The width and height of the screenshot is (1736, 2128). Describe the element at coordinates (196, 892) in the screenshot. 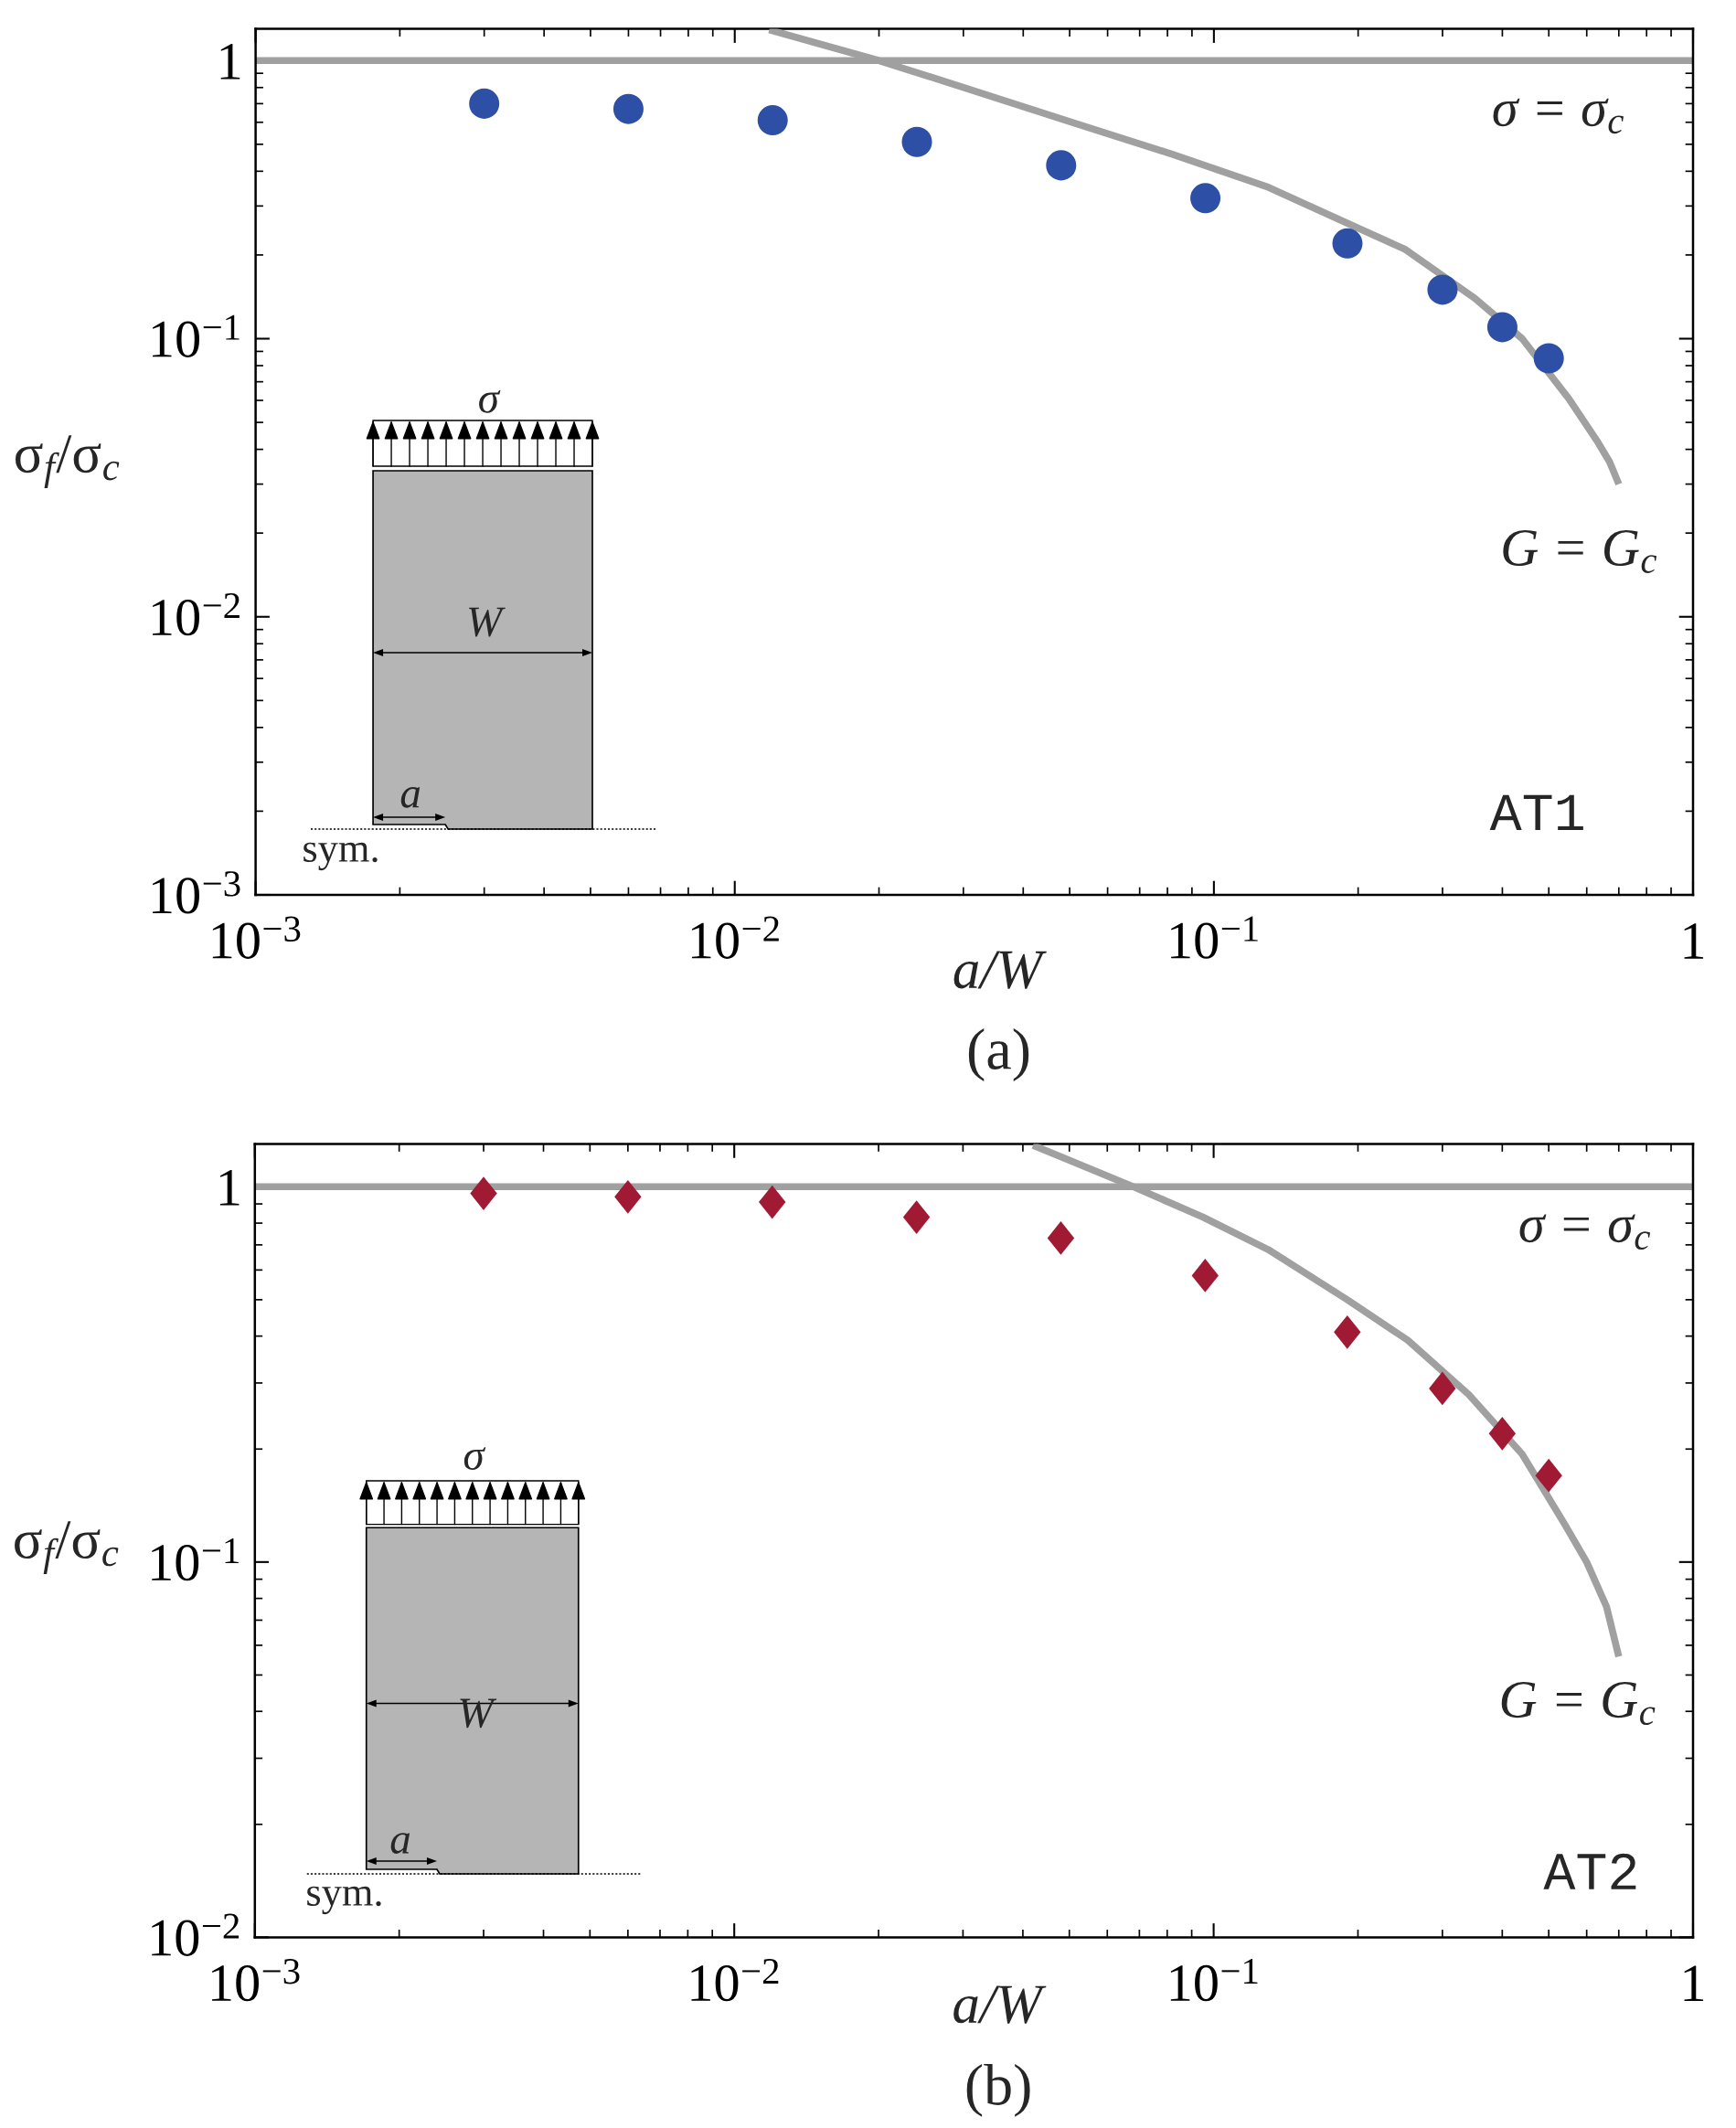

I see `y-tick-label: 10$^{−3}$` at that location.